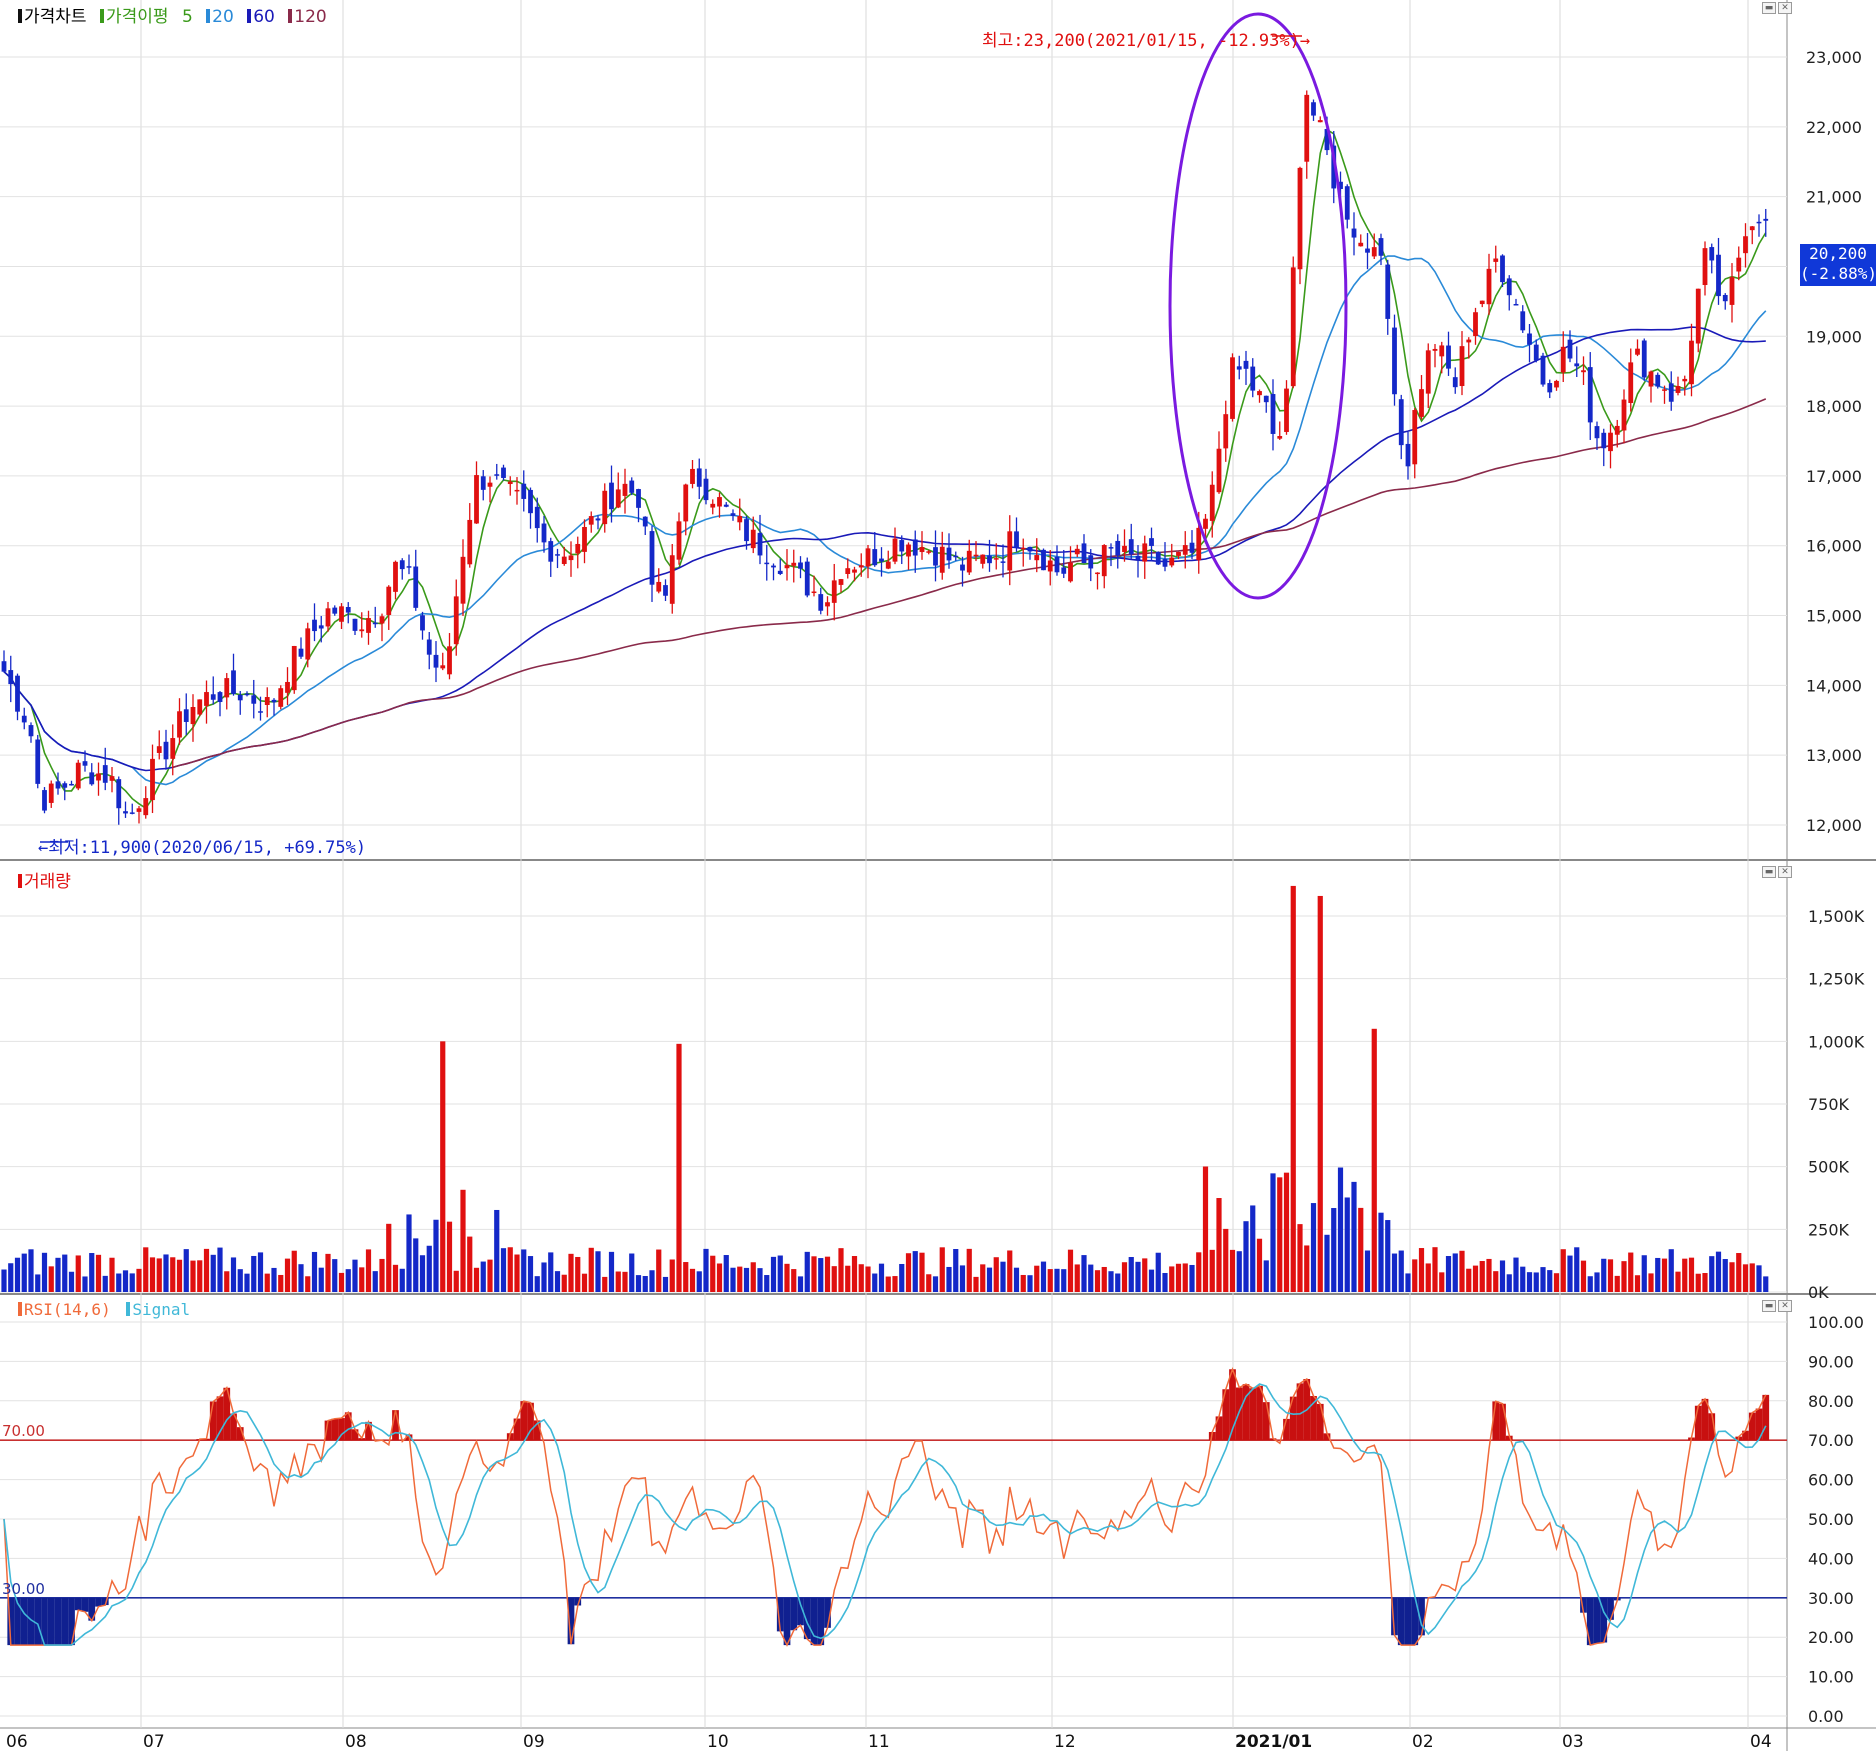  What do you see at coordinates (187, 17) in the screenshot?
I see `legend-ma5: 5` at bounding box center [187, 17].